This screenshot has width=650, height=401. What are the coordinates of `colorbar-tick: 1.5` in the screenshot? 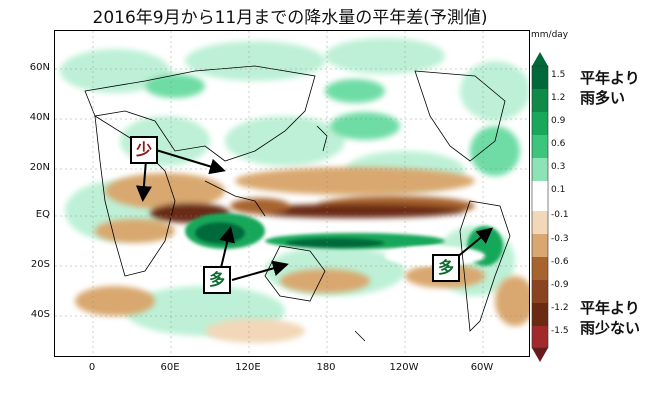 It's located at (558, 75).